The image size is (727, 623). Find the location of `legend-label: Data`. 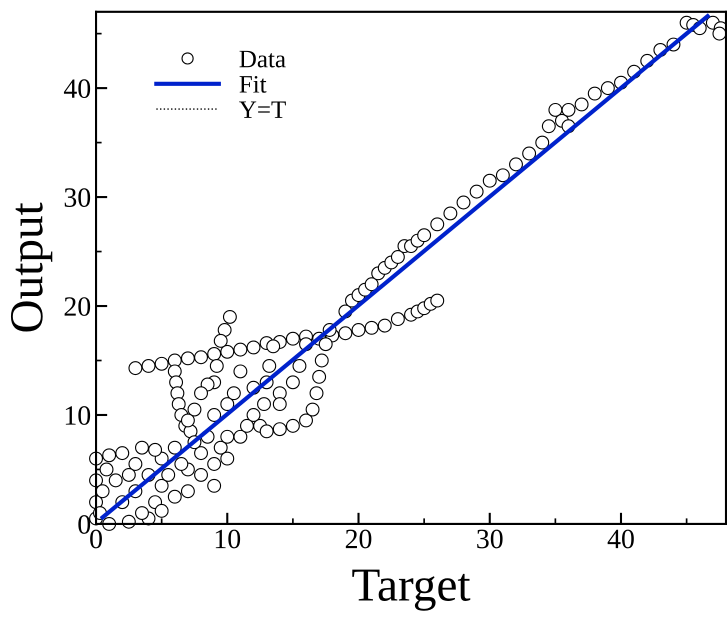

legend-label: Data is located at coordinates (263, 59).